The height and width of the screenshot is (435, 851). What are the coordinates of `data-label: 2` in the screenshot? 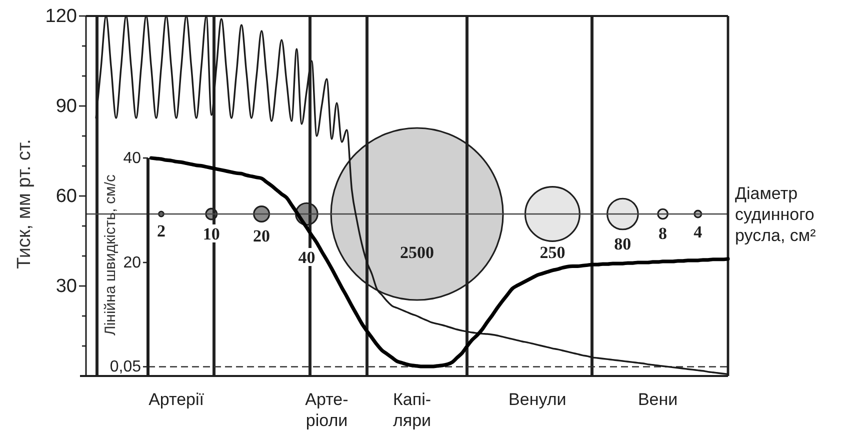 It's located at (161, 230).